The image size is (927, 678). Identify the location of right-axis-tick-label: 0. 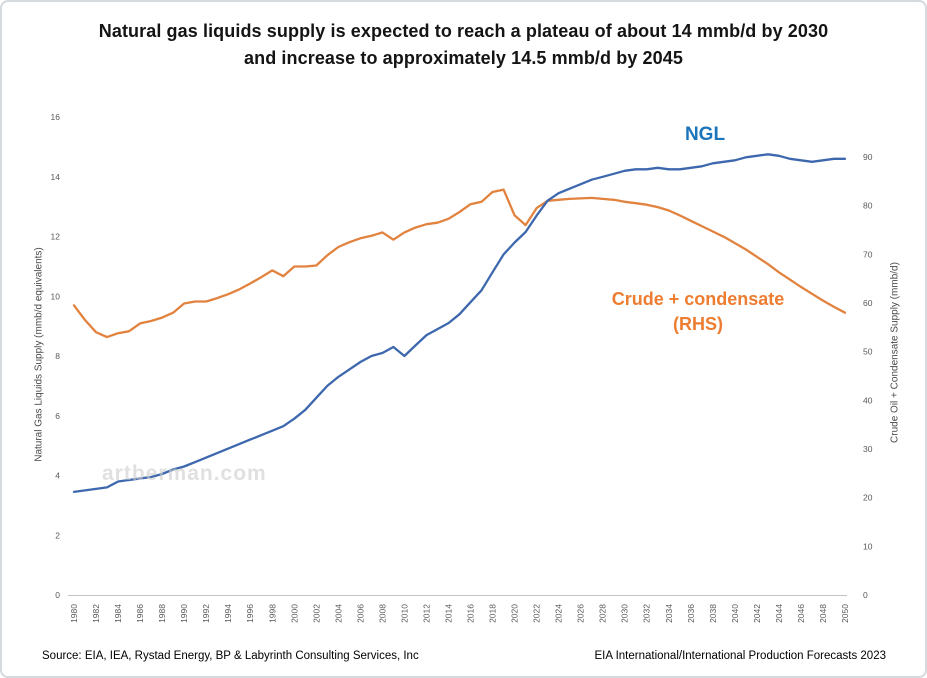
(865, 595).